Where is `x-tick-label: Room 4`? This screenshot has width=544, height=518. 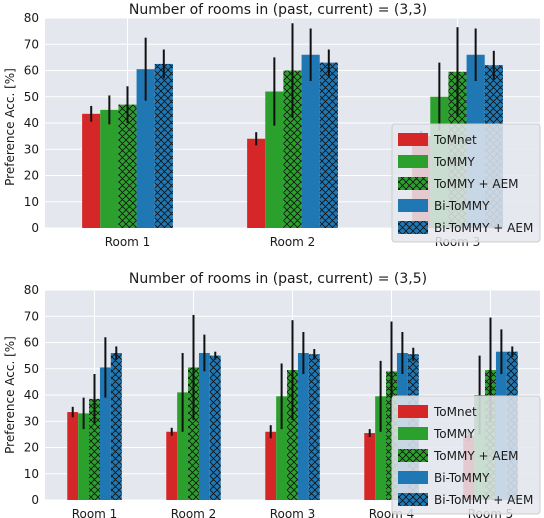 x-tick-label: Room 4 is located at coordinates (392, 512).